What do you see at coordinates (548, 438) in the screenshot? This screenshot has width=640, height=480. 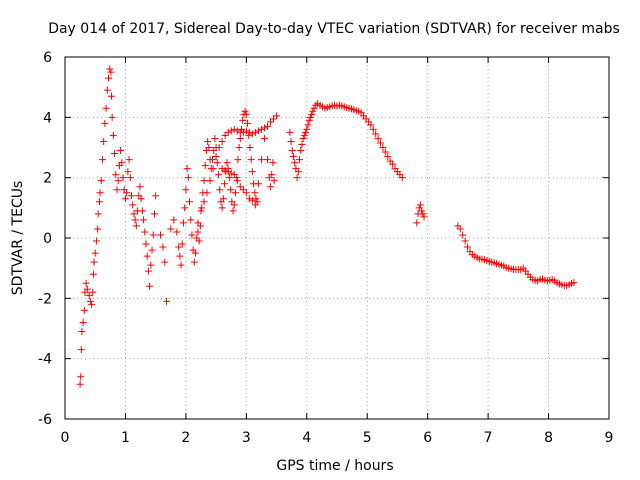 I see `x-tick-label: 8` at bounding box center [548, 438].